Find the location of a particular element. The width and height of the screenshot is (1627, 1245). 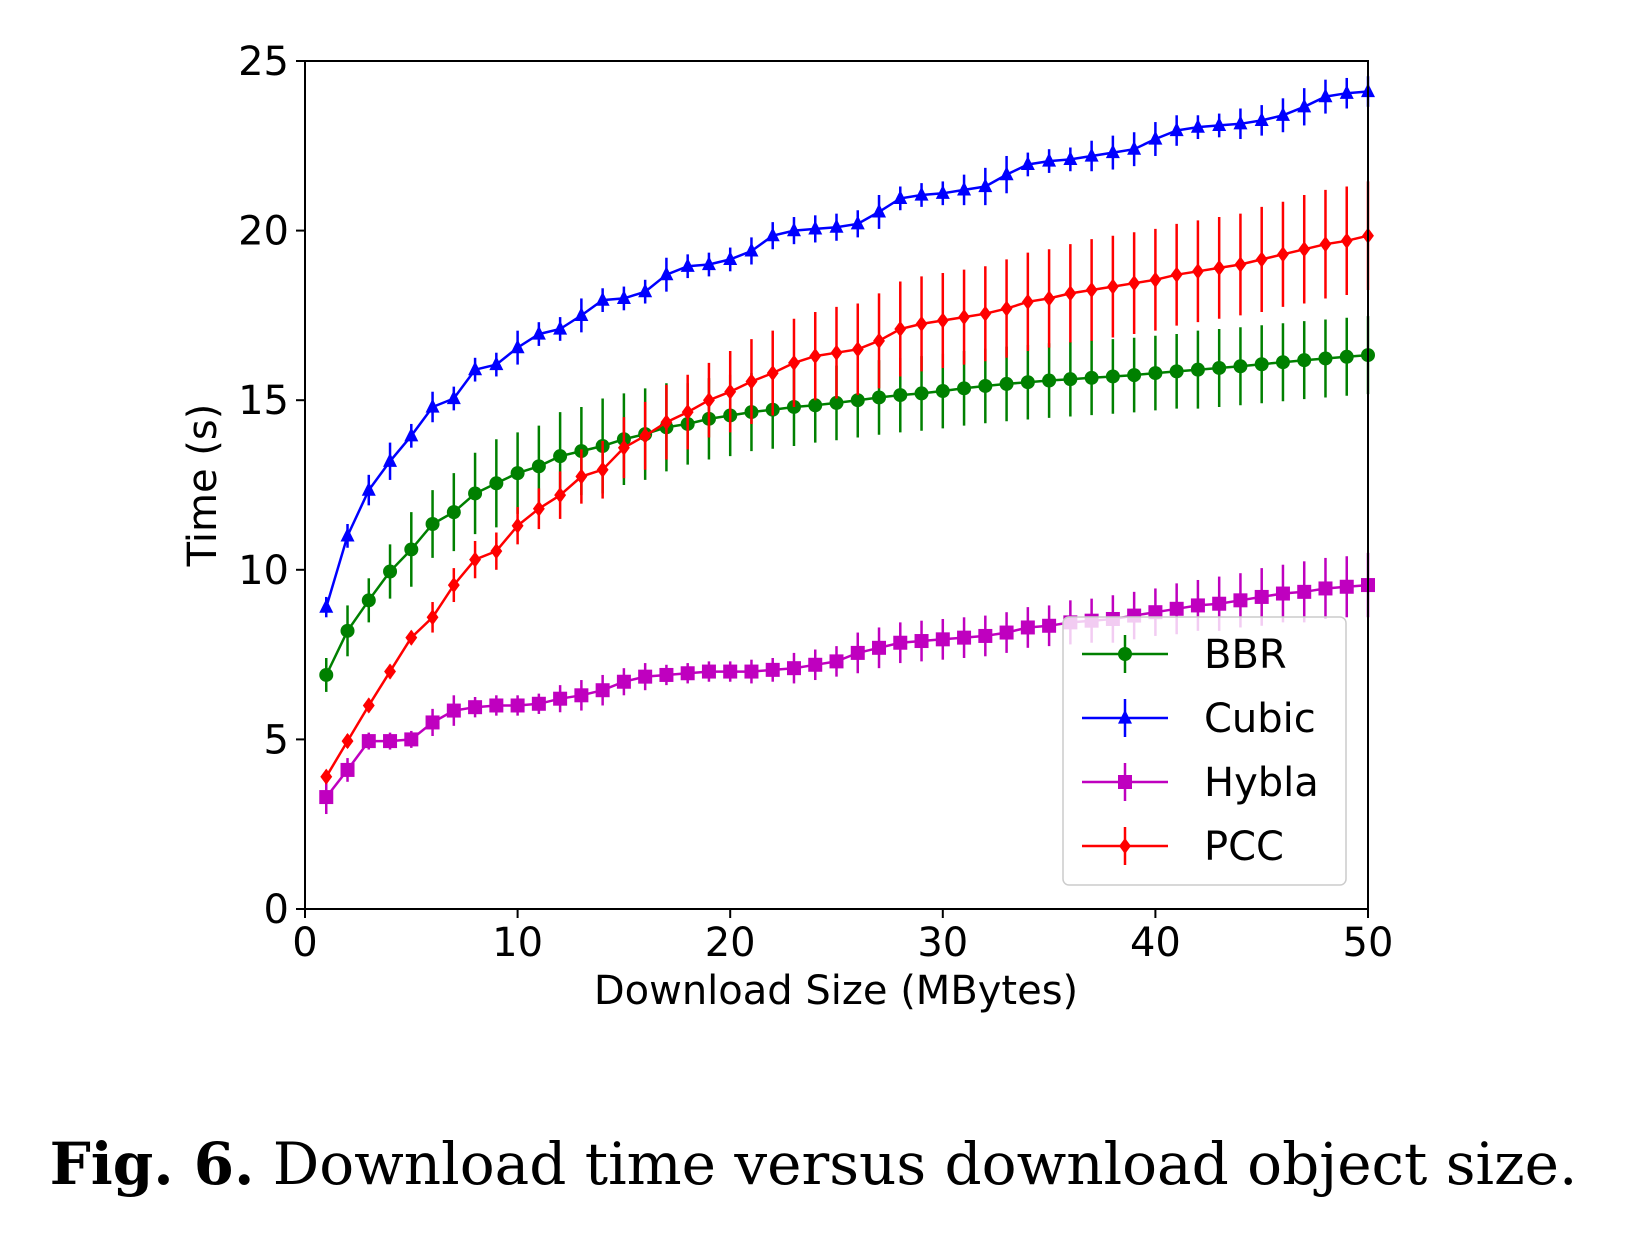

x-tick-label: 40 is located at coordinates (1155, 943).